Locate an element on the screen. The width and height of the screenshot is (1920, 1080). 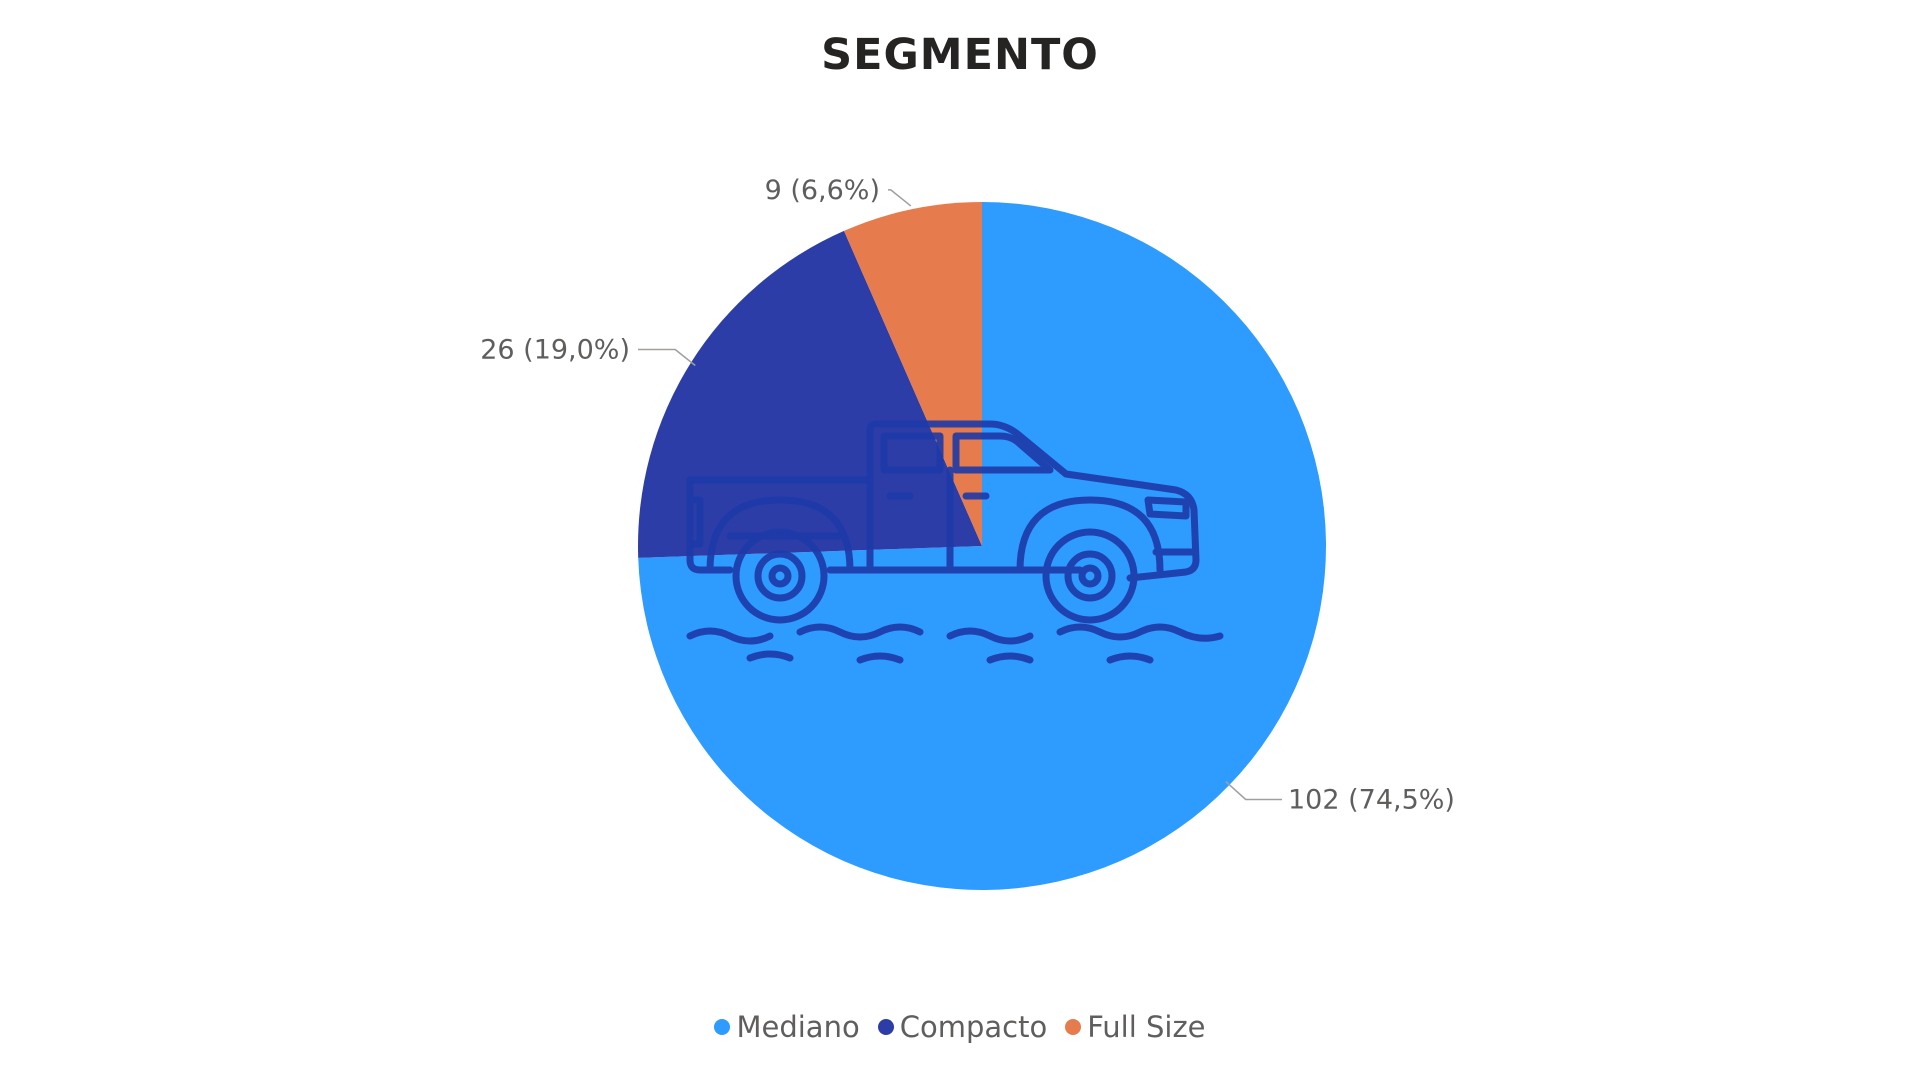
legend-item-mediano: Mediano is located at coordinates (787, 1027).